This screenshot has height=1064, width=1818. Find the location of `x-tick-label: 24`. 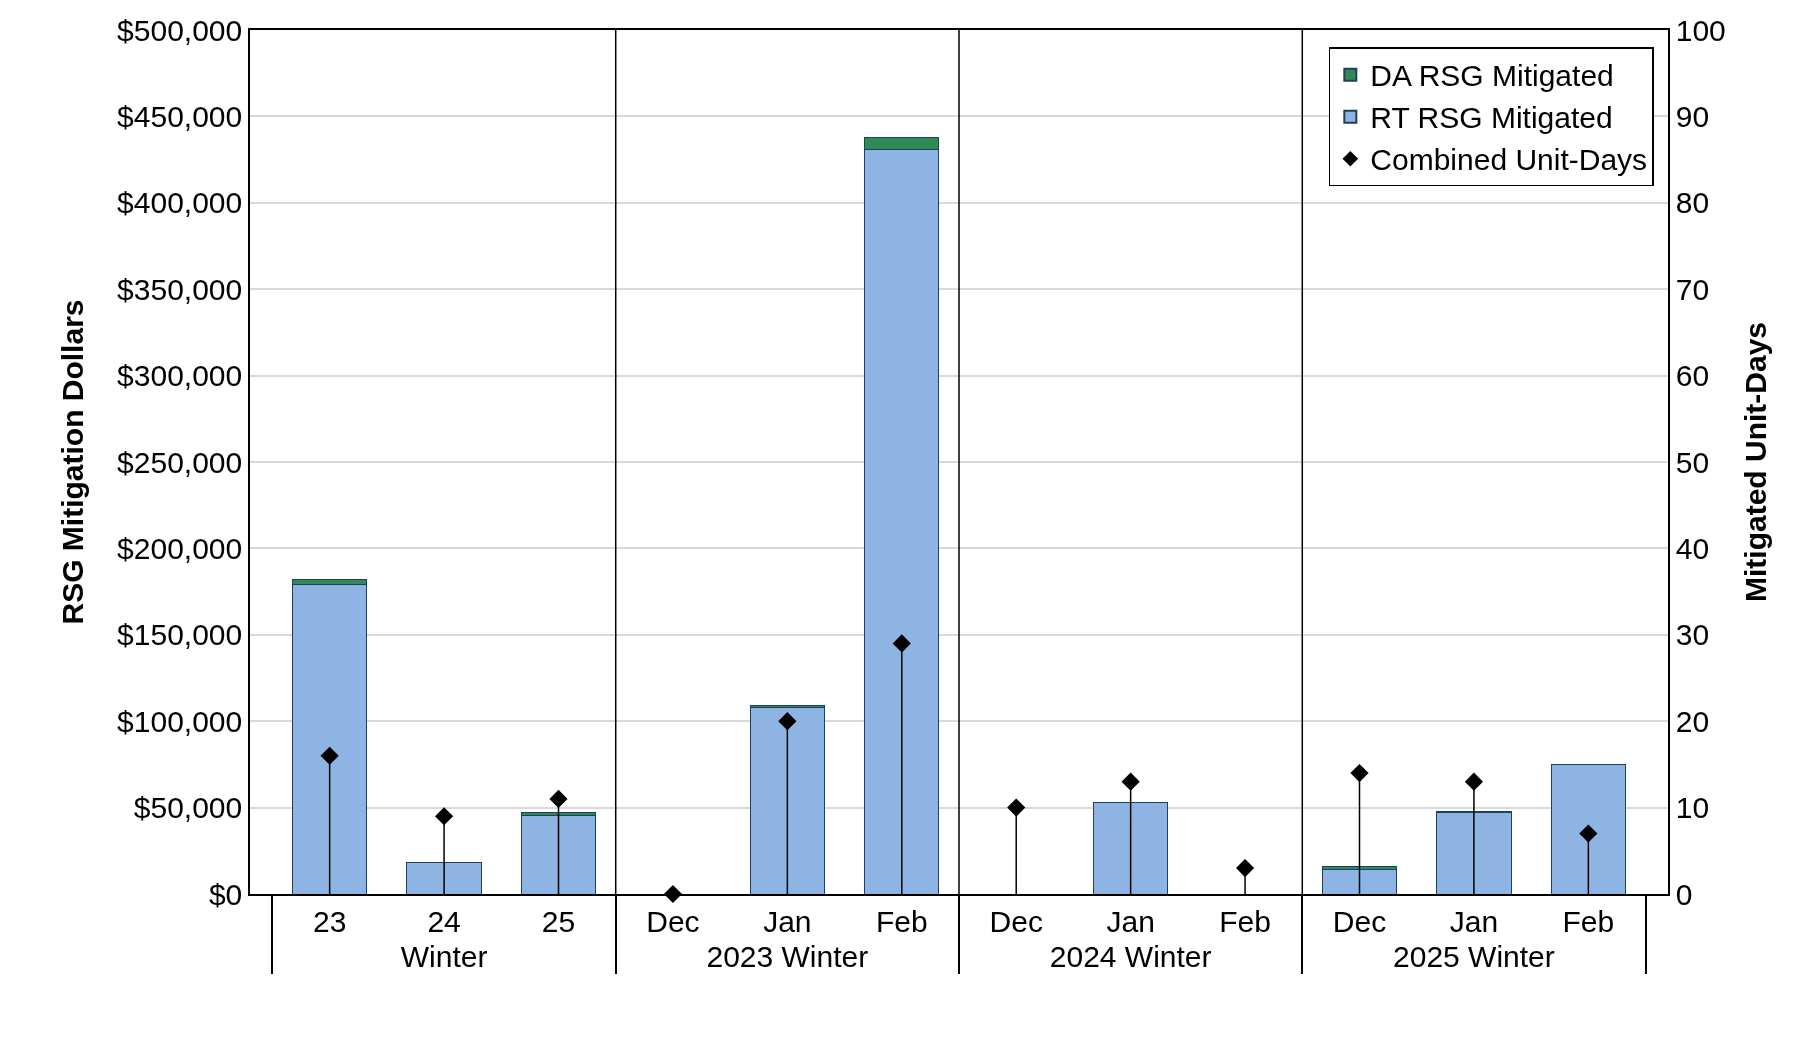

x-tick-label: 24 is located at coordinates (444, 921).